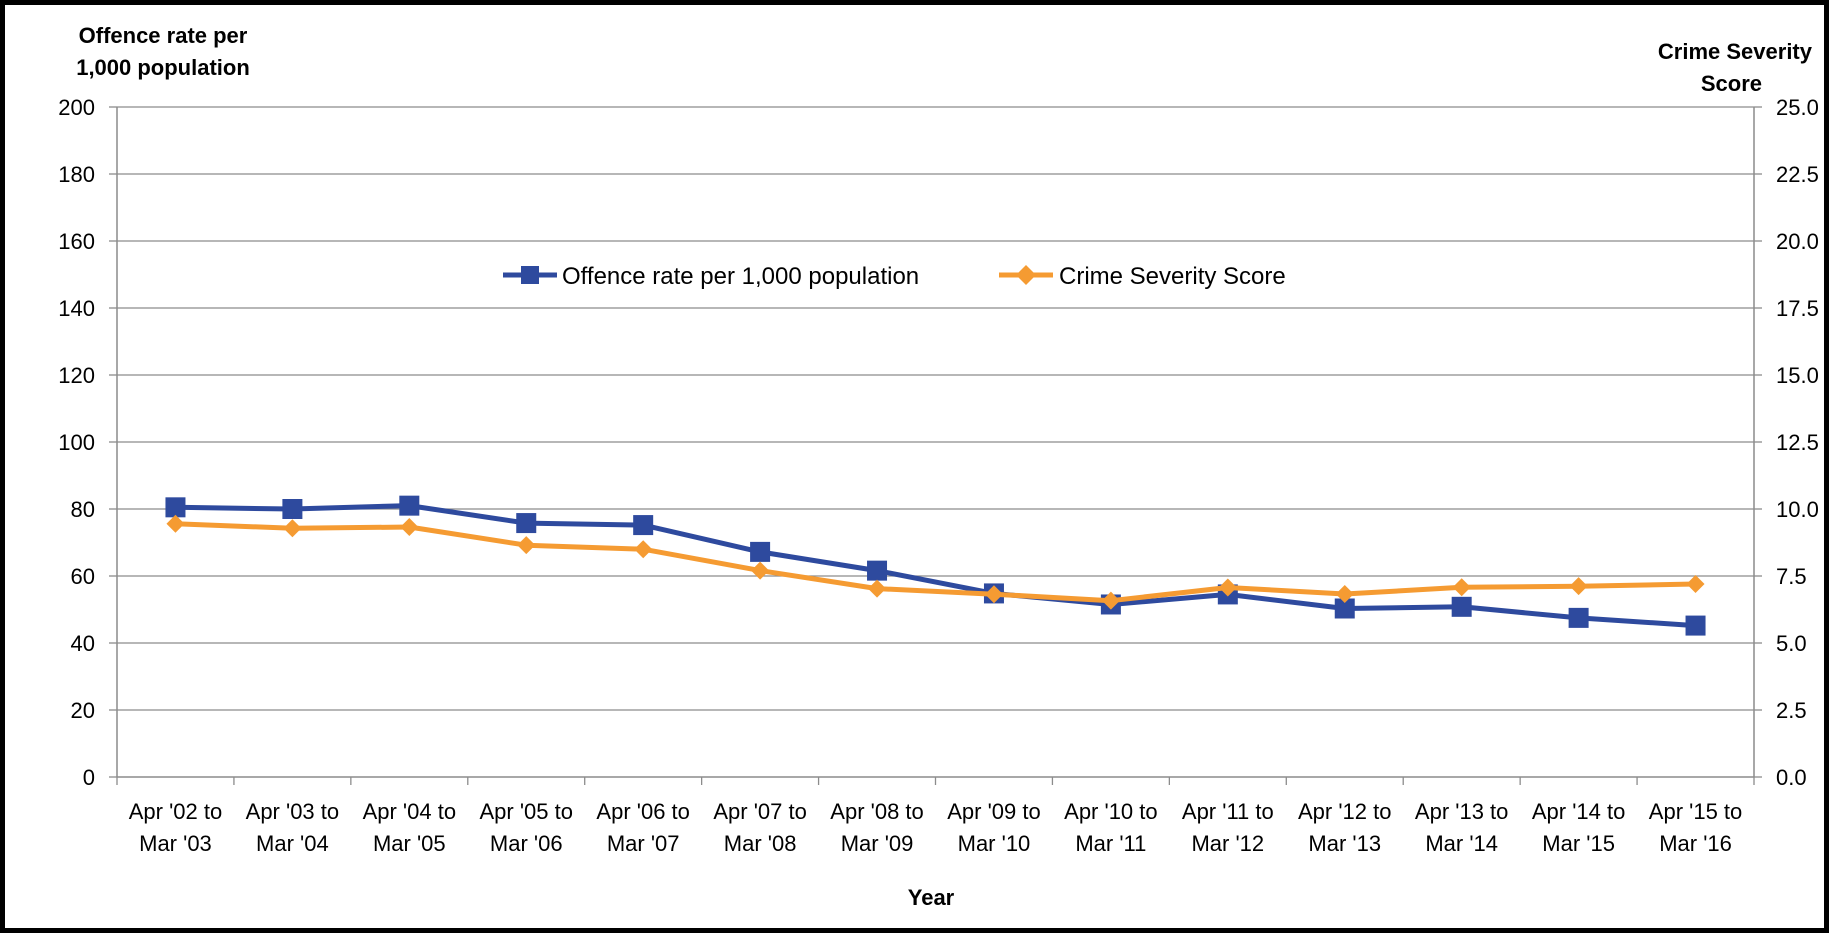  What do you see at coordinates (409, 811) in the screenshot?
I see `x-tick-label: Apr '04 to` at bounding box center [409, 811].